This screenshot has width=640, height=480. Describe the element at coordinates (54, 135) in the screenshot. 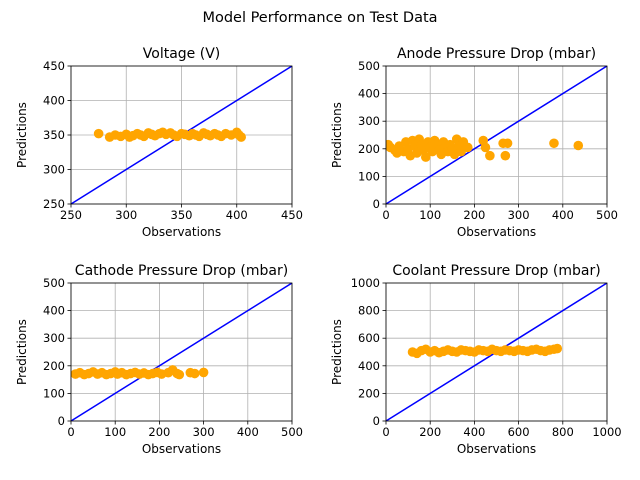

I see `y-tick-label: 350` at that location.